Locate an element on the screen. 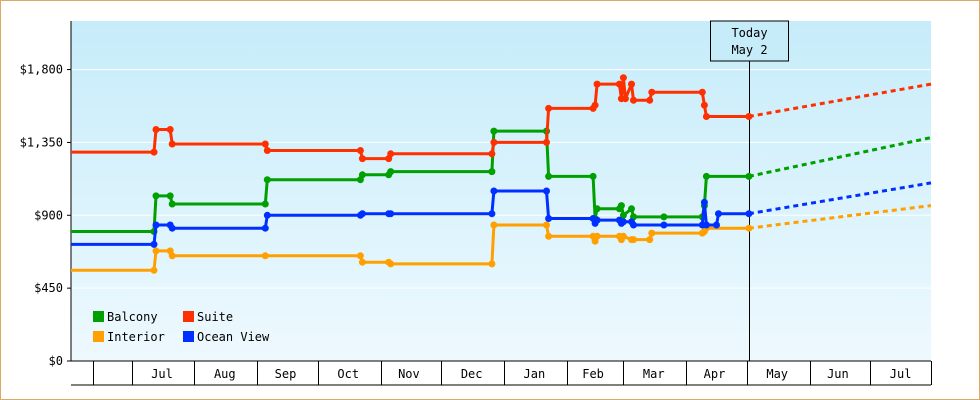 The width and height of the screenshot is (980, 400). month-label: Mar is located at coordinates (654, 374).